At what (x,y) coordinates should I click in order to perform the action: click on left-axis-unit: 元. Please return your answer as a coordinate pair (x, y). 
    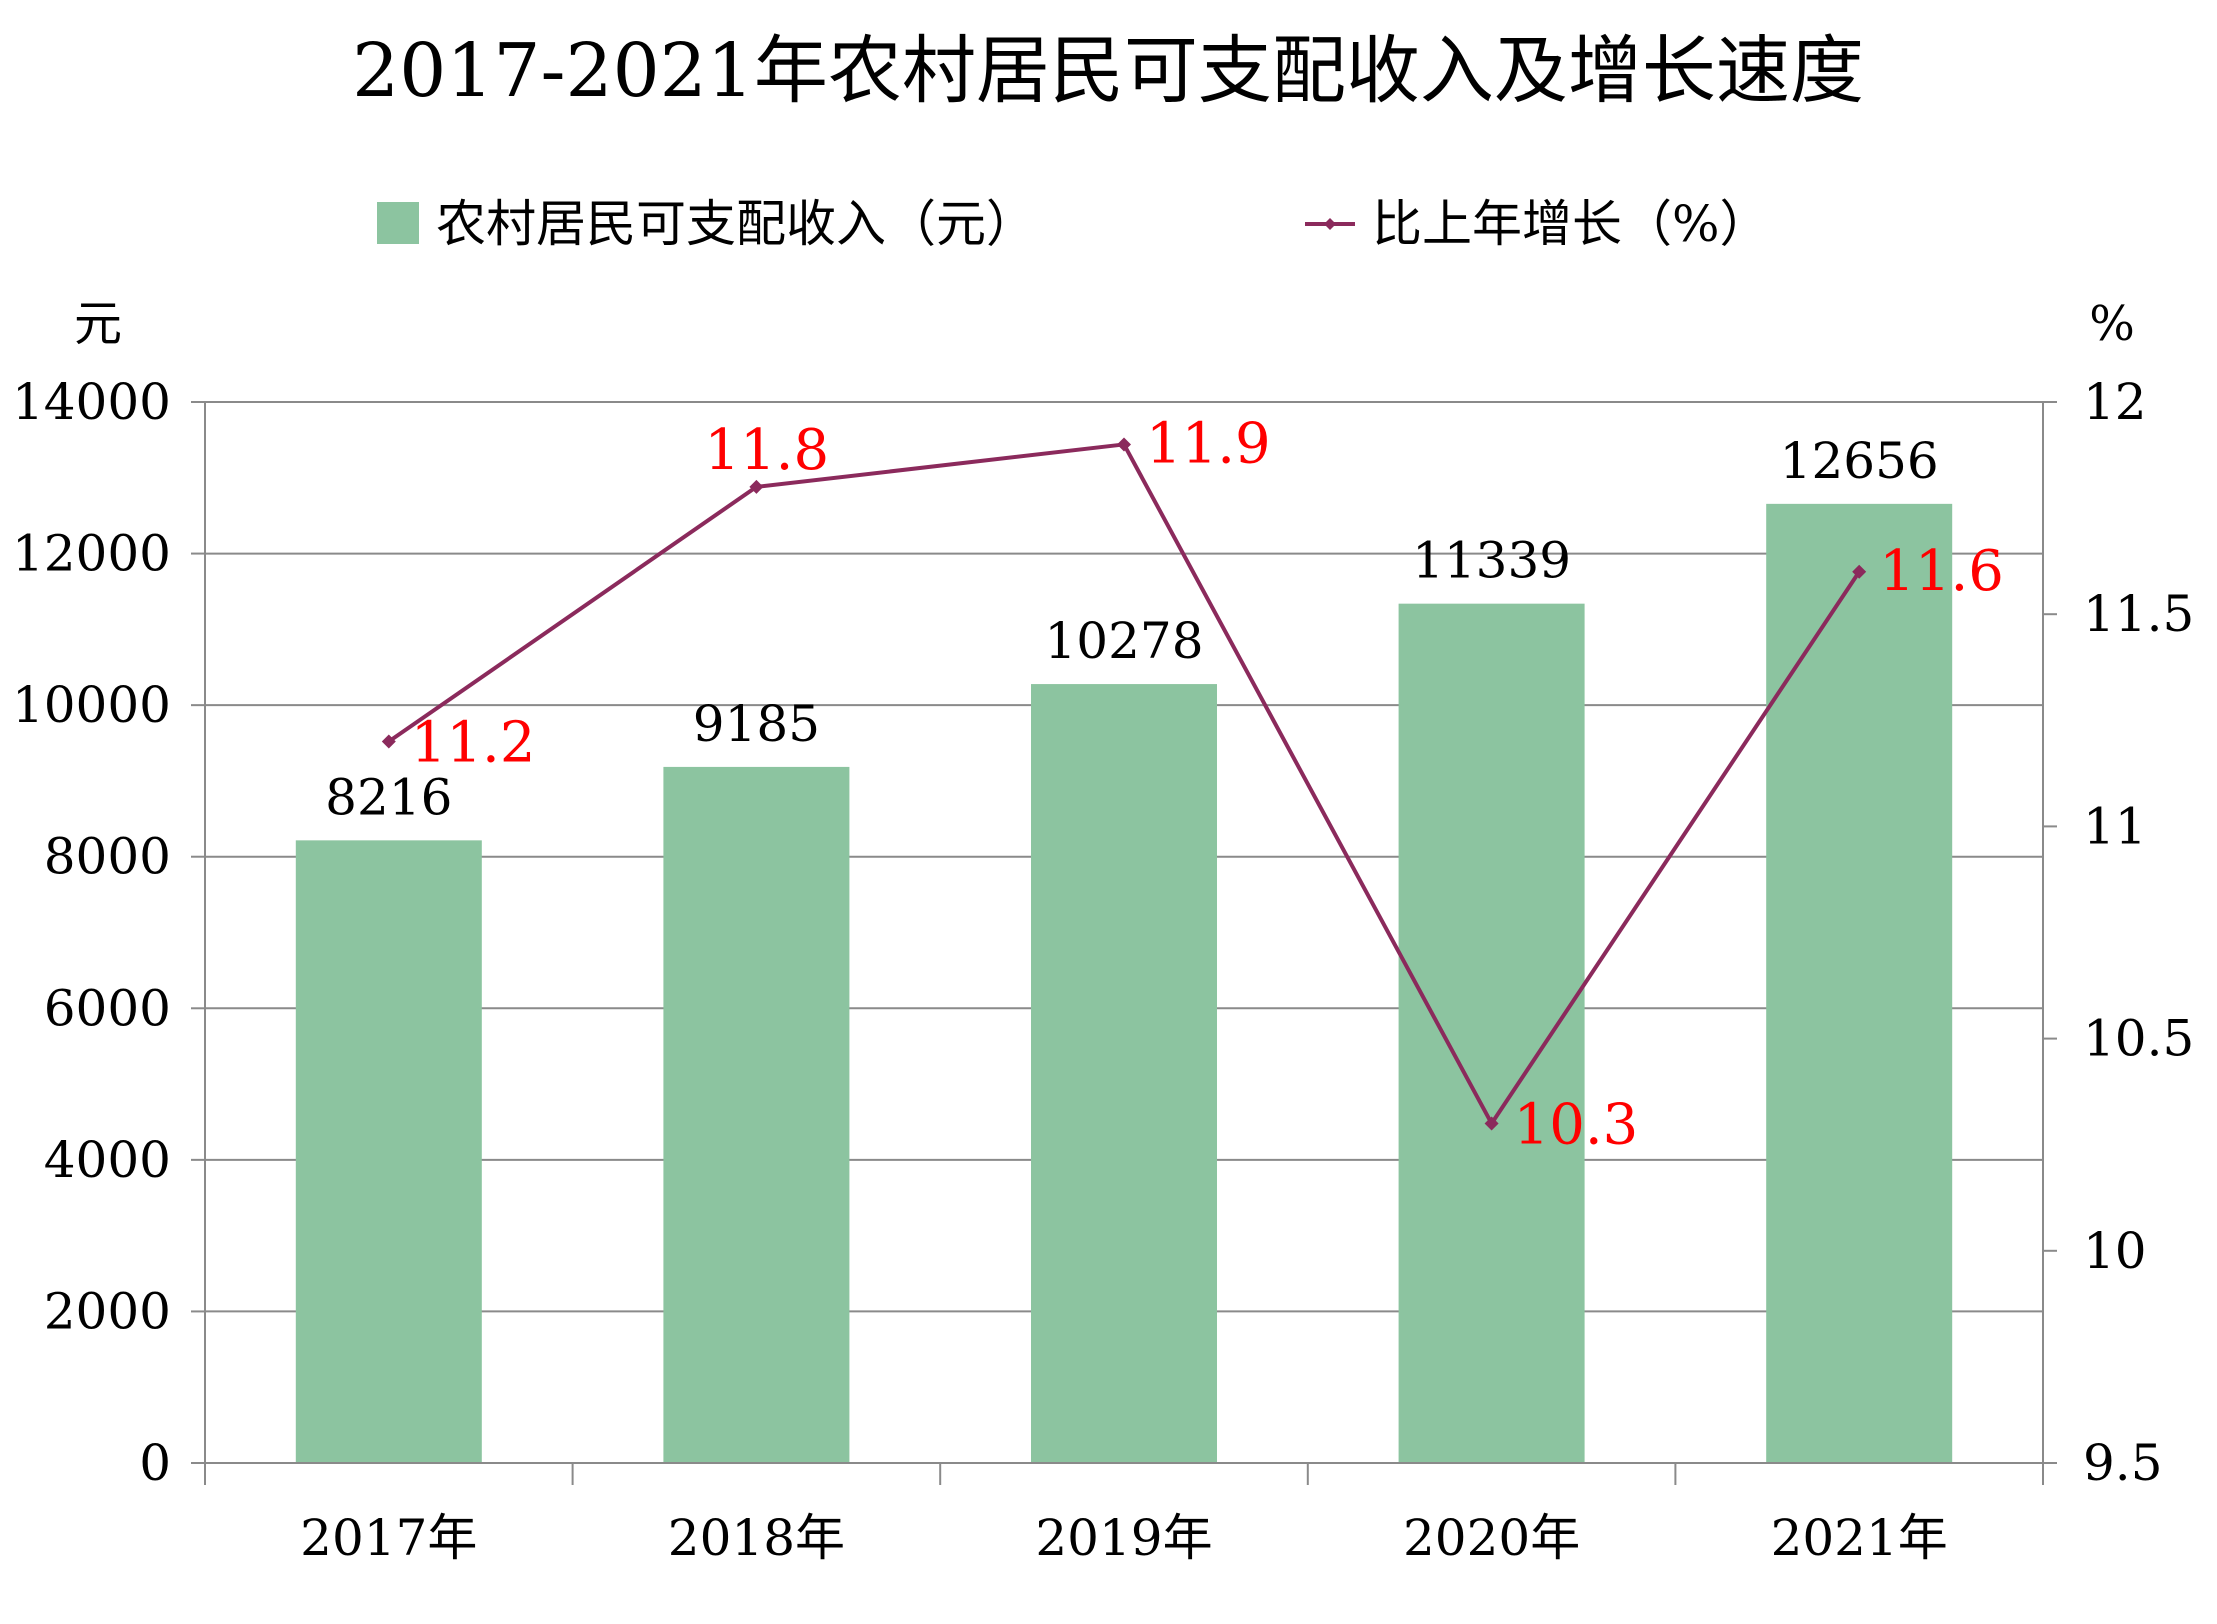
    Looking at the image, I should click on (98, 324).